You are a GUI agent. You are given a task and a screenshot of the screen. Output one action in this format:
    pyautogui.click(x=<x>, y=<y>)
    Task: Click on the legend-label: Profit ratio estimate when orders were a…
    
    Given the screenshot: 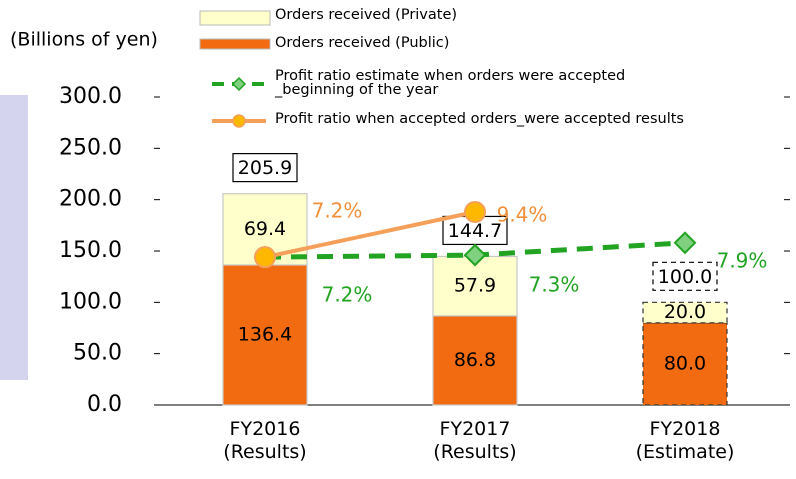 What is the action you would take?
    pyautogui.click(x=450, y=83)
    